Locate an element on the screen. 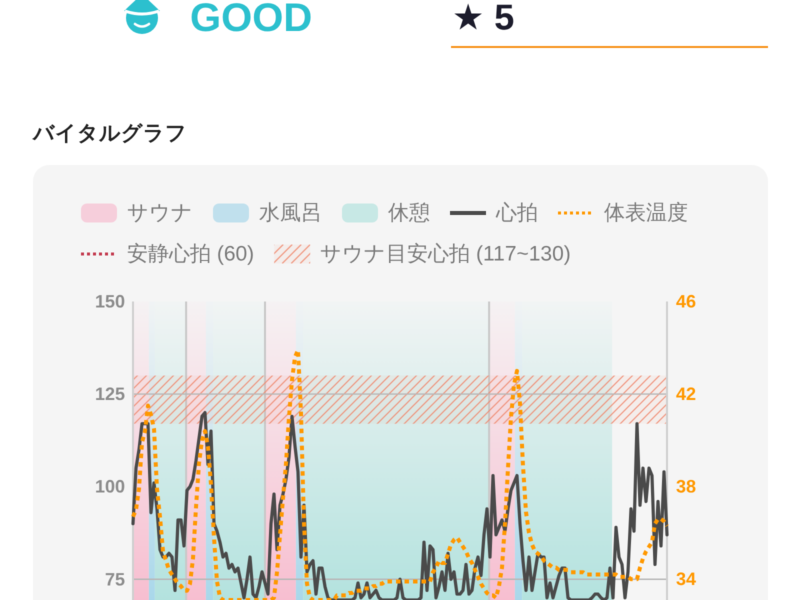 This screenshot has height=600, width=800. y-tick-label: 100 is located at coordinates (109, 486).